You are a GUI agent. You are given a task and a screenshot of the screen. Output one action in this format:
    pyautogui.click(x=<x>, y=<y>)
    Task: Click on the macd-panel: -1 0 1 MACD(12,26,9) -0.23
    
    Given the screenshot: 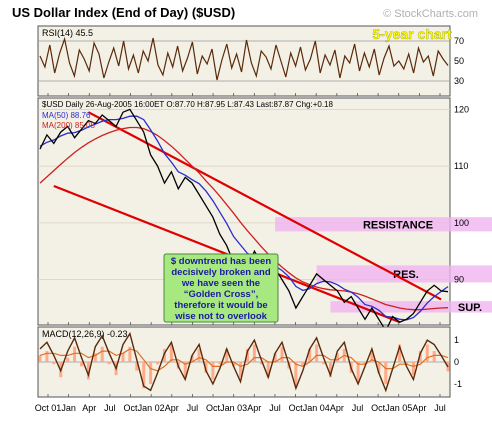 What is the action you would take?
    pyautogui.click(x=249, y=362)
    